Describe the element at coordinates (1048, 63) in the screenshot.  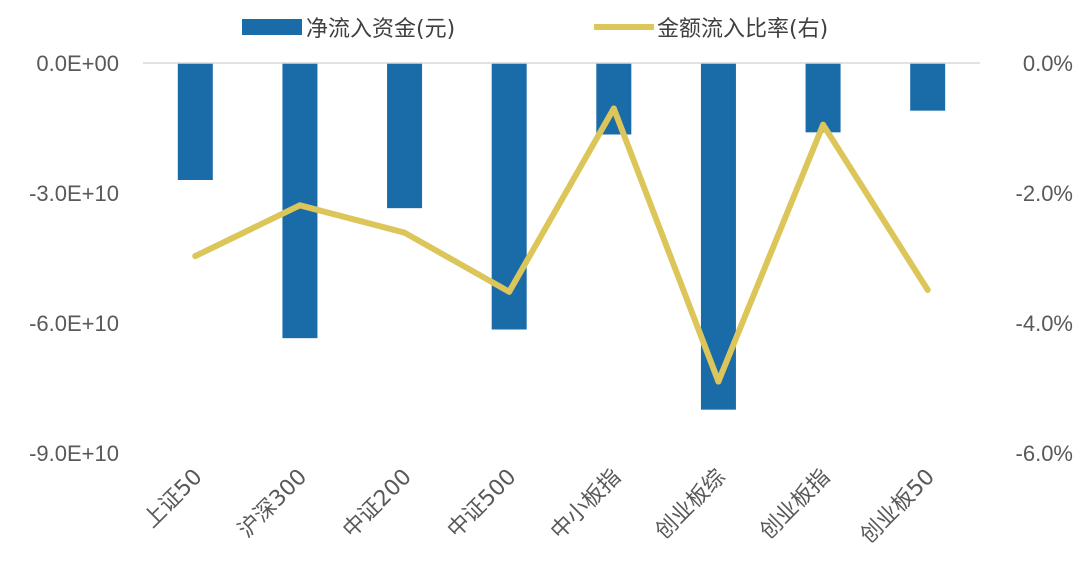
I see `right-axis-tick-label: 0.0%` at that location.